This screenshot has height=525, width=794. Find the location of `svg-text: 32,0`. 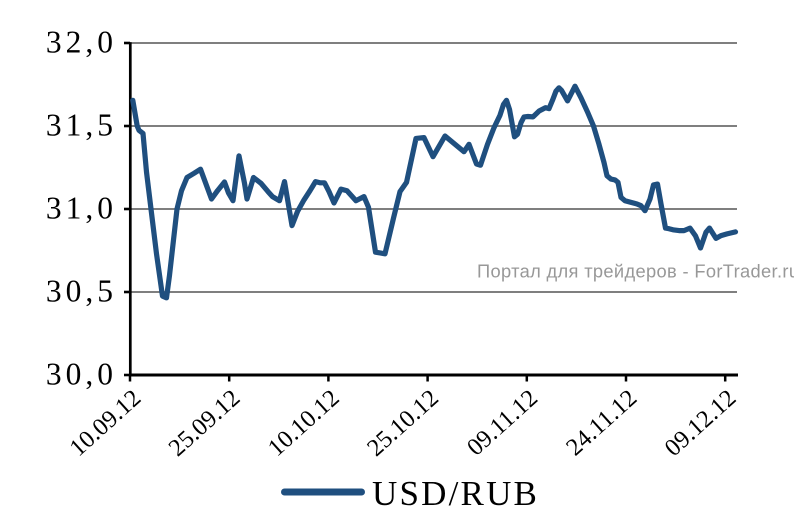

svg-text: 32,0 is located at coordinates (81, 41).